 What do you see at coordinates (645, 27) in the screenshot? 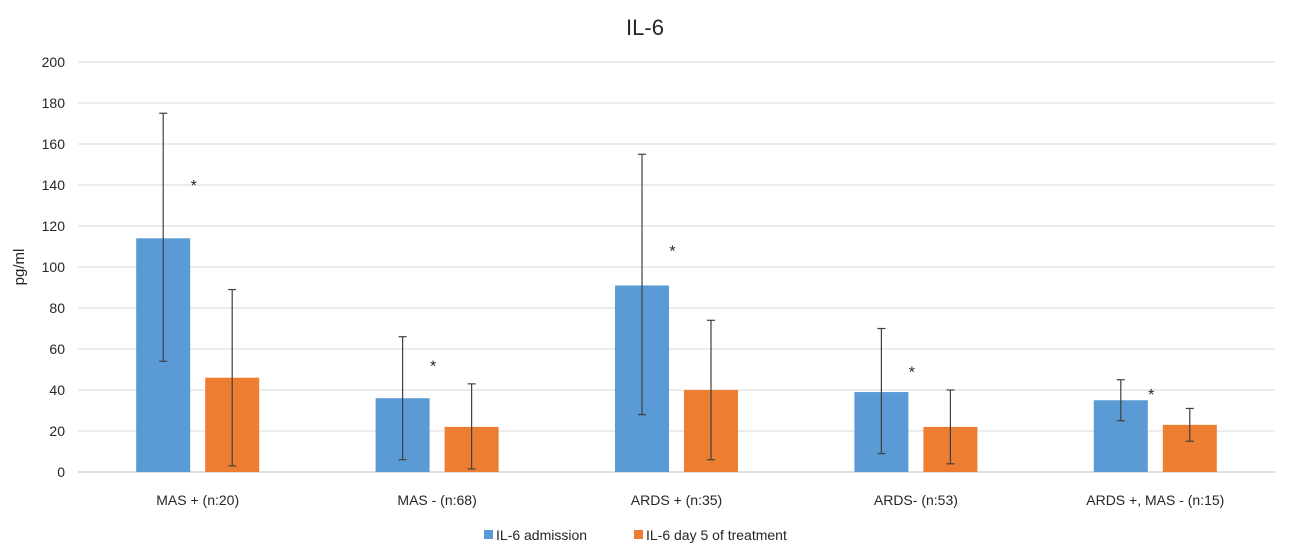
I see `chart-title: IL-6` at bounding box center [645, 27].